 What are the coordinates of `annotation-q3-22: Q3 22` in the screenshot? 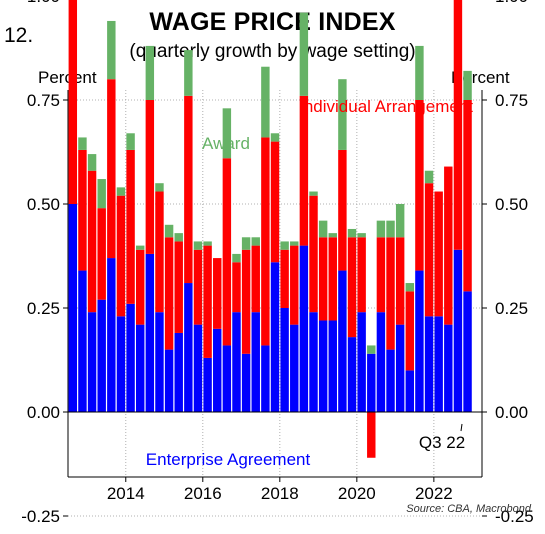 It's located at (442, 442).